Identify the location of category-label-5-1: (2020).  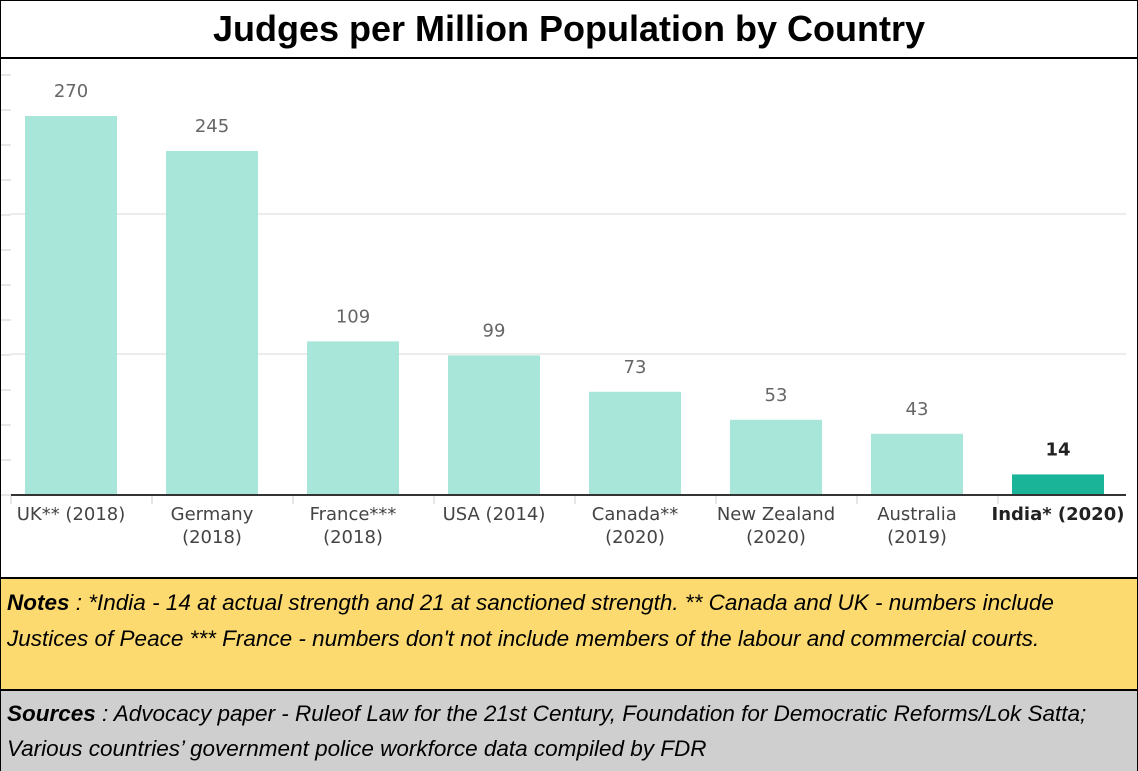
(776, 537).